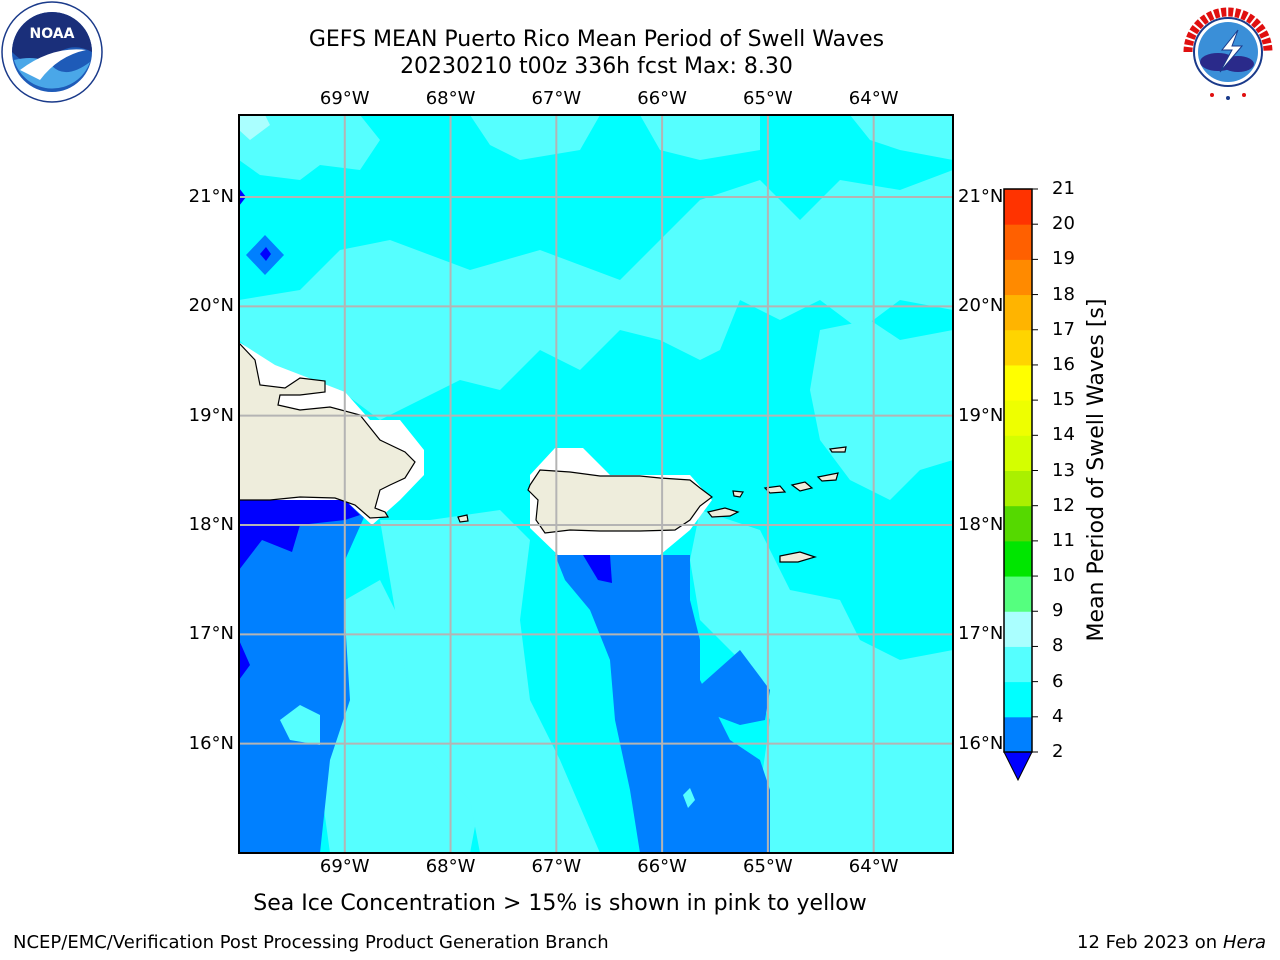 This screenshot has width=1280, height=960. Describe the element at coordinates (1063, 188) in the screenshot. I see `colorbar-tick-label: 21` at that location.